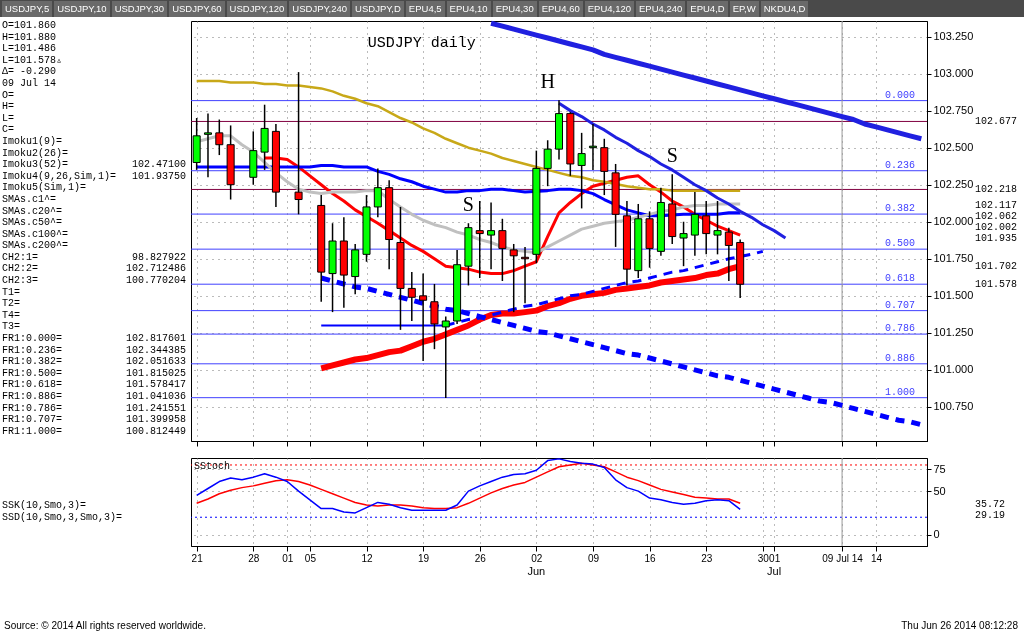 The height and width of the screenshot is (634, 1024). Describe the element at coordinates (480, 558) in the screenshot. I see `x-tick-label: 26` at that location.